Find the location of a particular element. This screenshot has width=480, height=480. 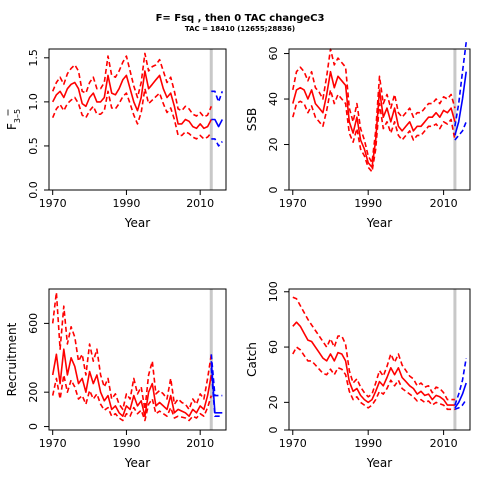

y-axis-label: Recruitment is located at coordinates (12, 359).